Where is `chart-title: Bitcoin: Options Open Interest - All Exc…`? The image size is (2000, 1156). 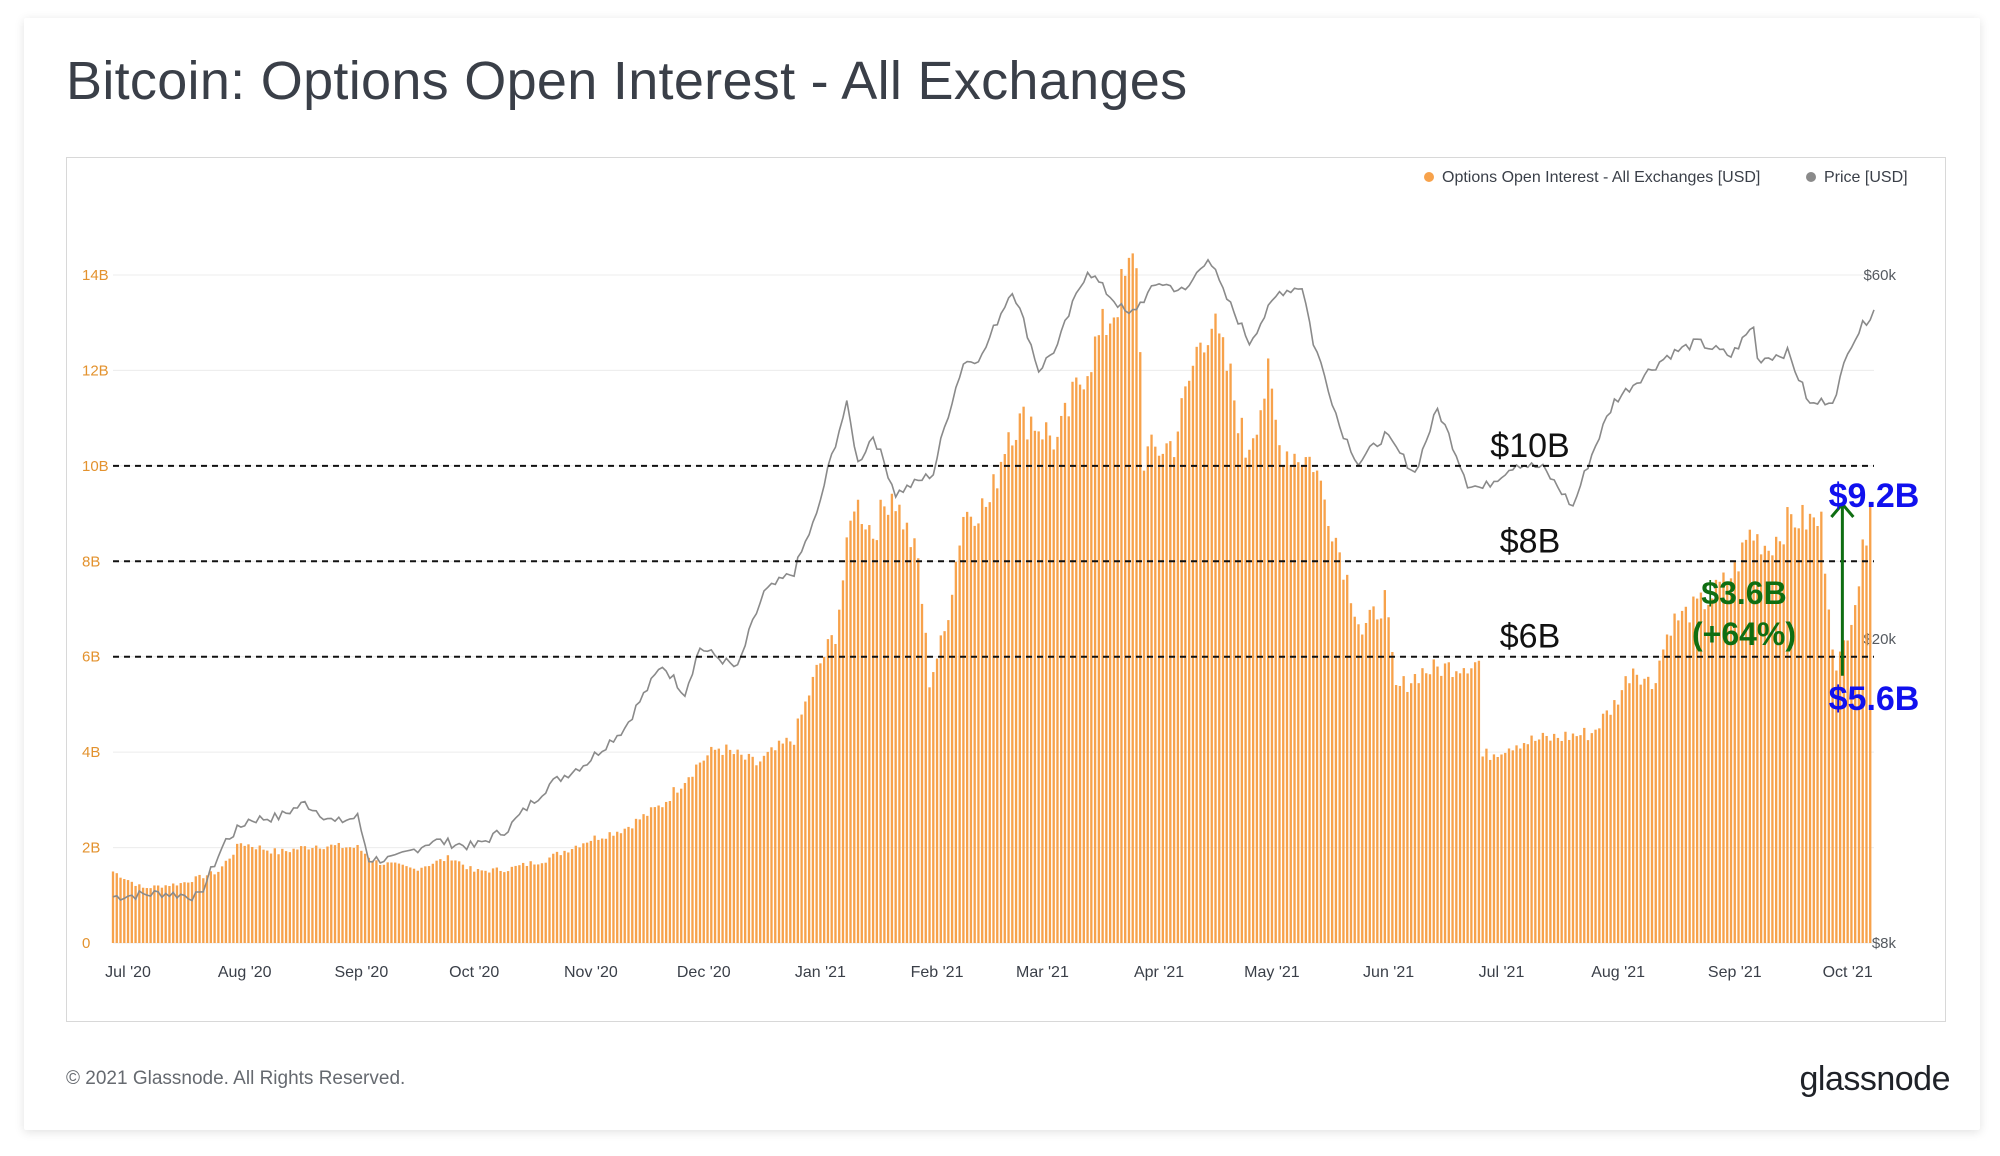 chart-title: Bitcoin: Options Open Interest - All Exc… is located at coordinates (627, 81).